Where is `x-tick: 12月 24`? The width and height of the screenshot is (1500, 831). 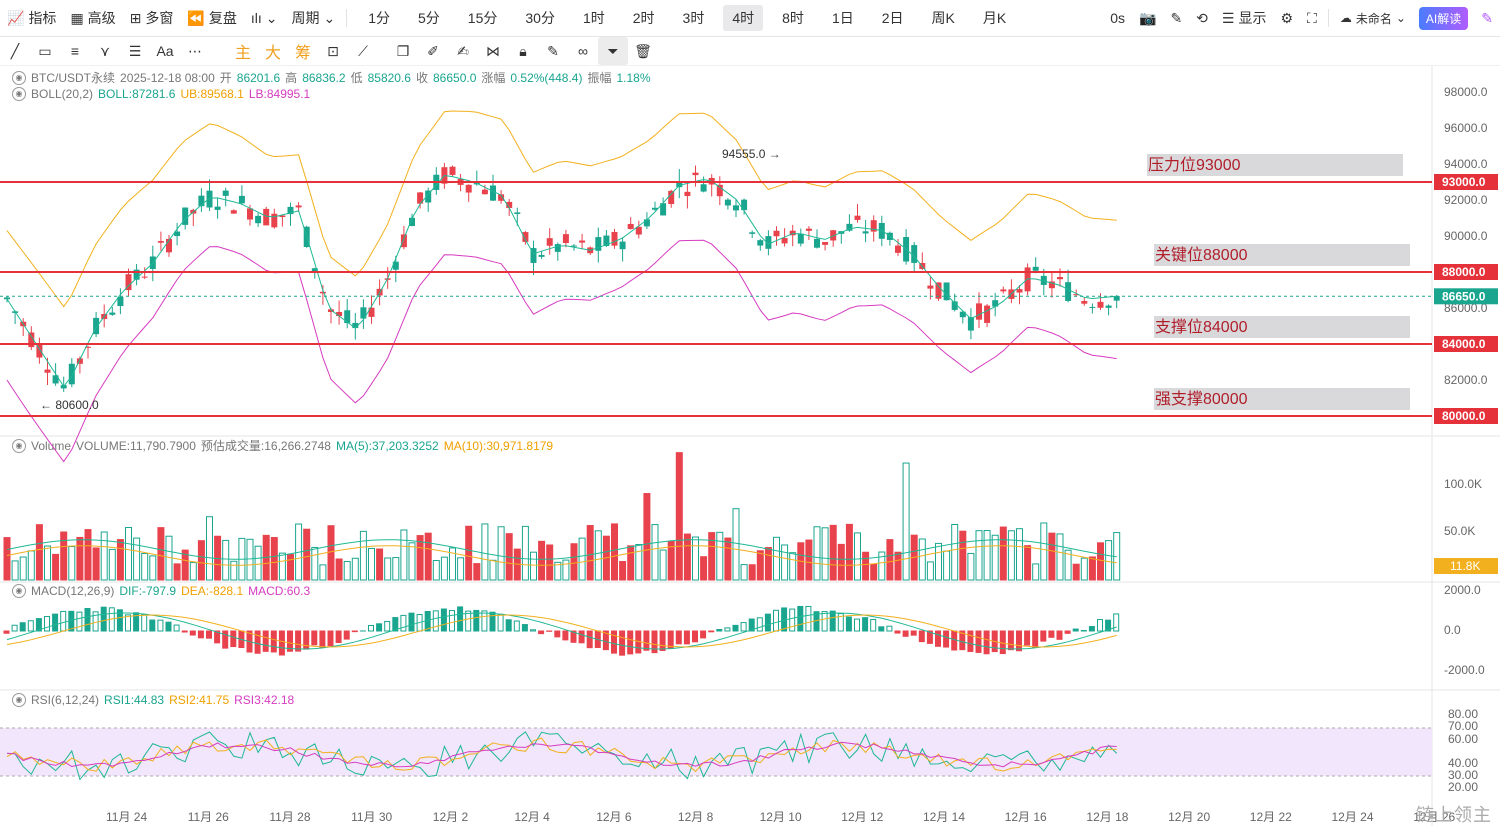 x-tick: 12月 24 is located at coordinates (1353, 817).